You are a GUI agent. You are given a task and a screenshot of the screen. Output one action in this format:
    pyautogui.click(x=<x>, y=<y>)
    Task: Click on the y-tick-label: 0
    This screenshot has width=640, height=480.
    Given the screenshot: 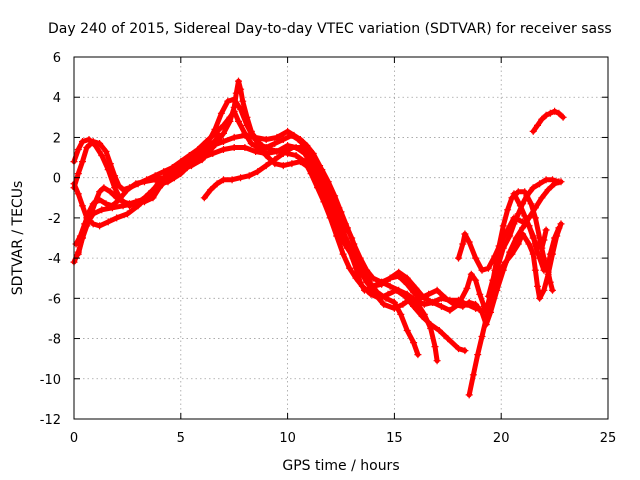 What is the action you would take?
    pyautogui.click(x=57, y=179)
    